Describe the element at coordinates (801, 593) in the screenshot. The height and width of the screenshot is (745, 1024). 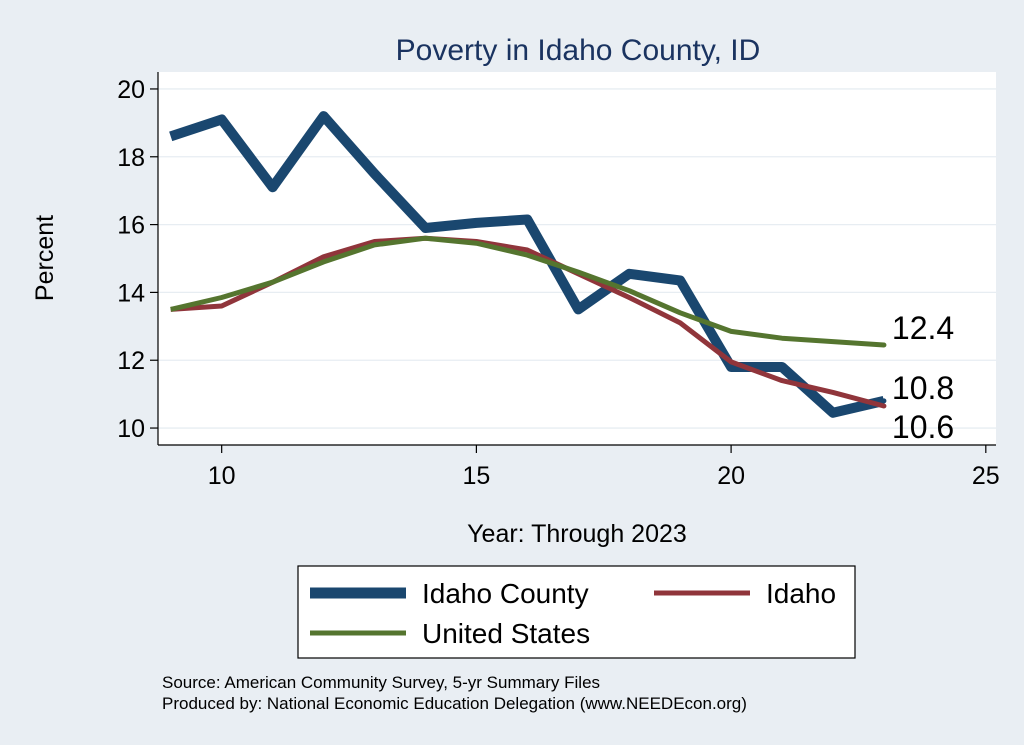
I see `legend-label: Idaho` at that location.